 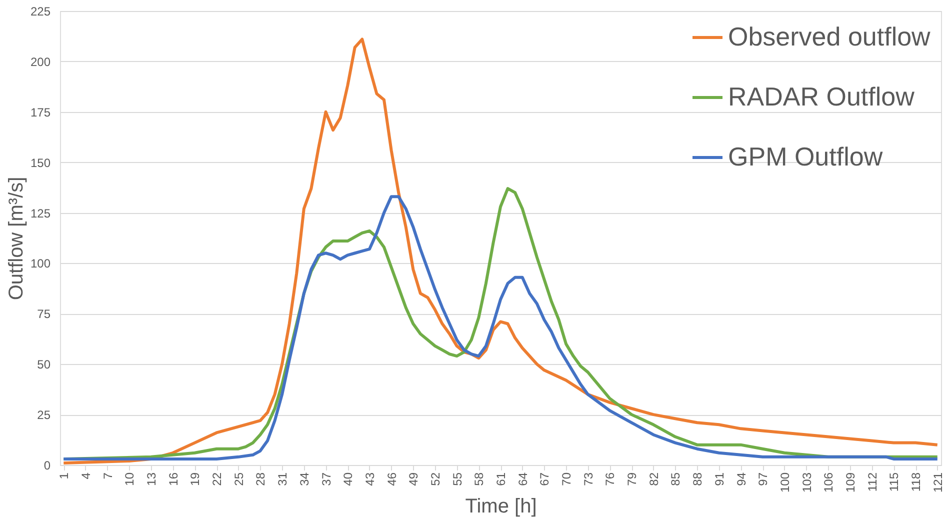 What do you see at coordinates (807, 482) in the screenshot?
I see `x-tick-label: 103` at bounding box center [807, 482].